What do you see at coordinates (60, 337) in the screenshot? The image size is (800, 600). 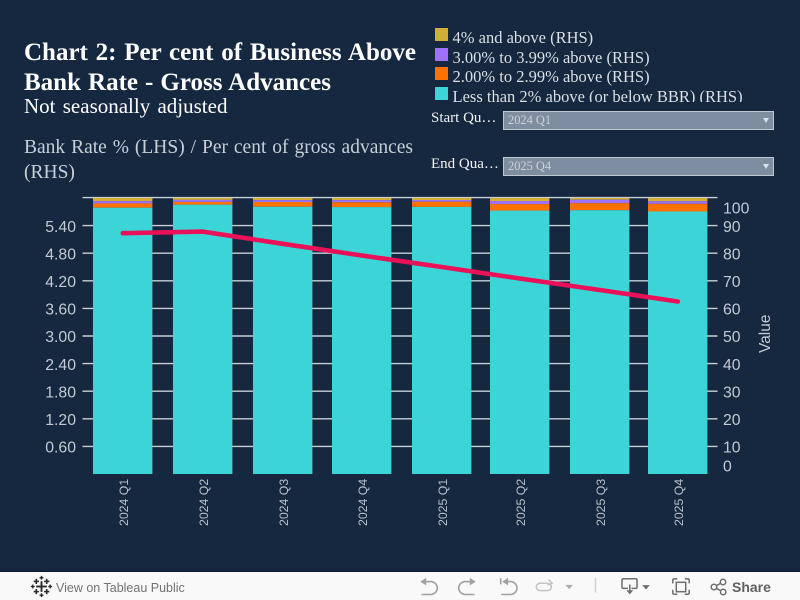 I see `svg-text: 3.00` at bounding box center [60, 337].